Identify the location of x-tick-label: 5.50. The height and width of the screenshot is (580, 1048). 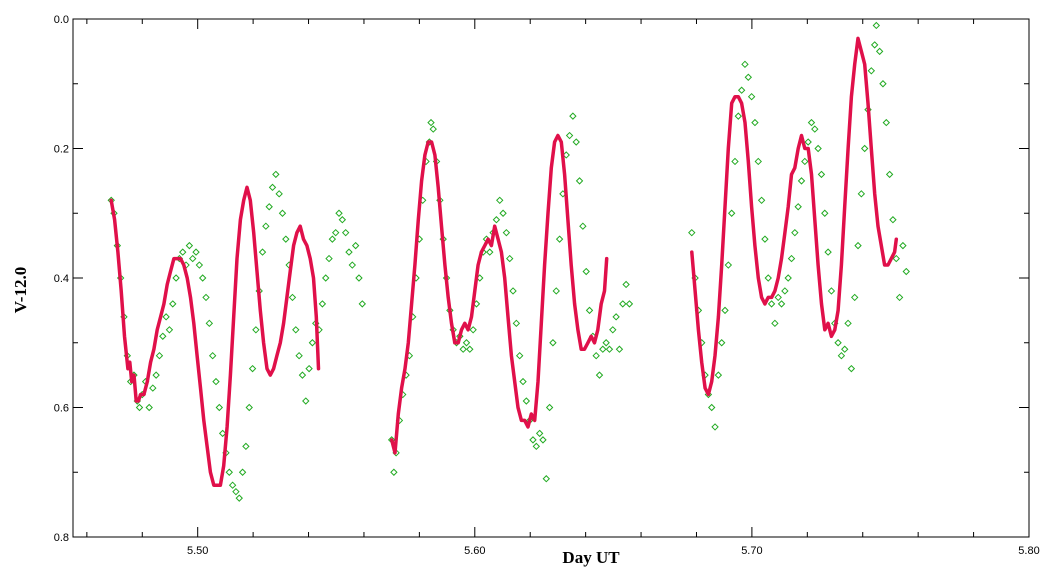
(197, 551).